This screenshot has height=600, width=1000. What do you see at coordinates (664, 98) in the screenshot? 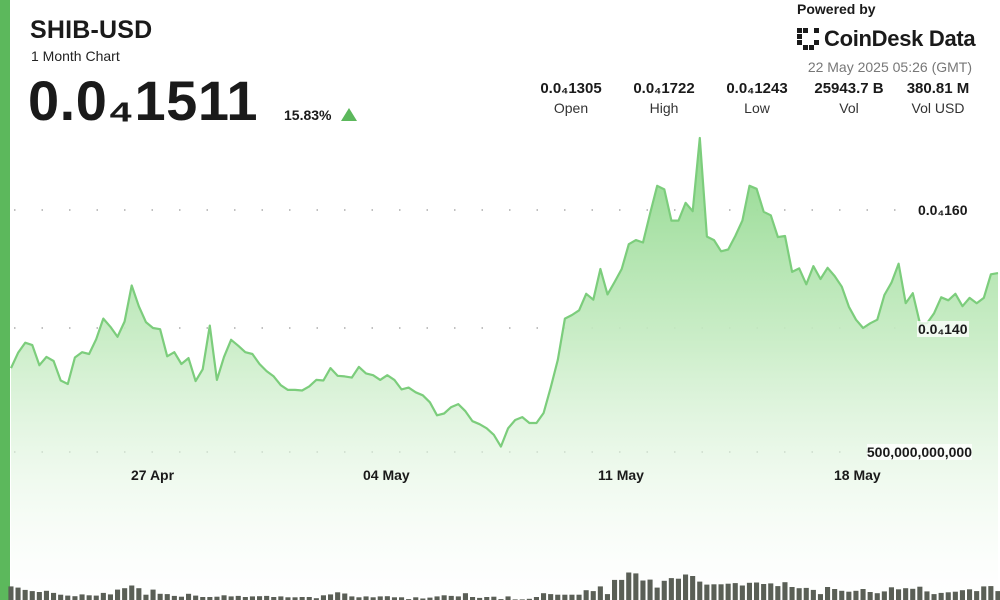
I see `stat-high: 0.0₄1722 High` at bounding box center [664, 98].